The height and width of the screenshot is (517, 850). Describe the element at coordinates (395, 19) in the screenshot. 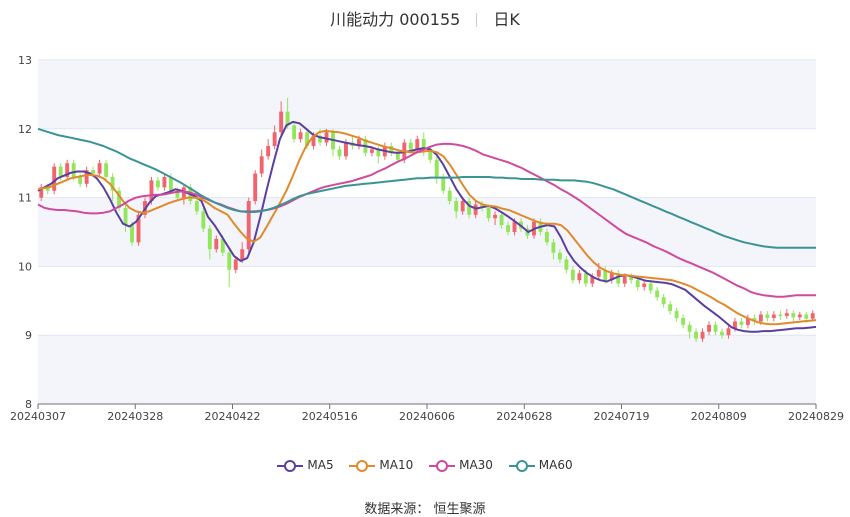

I see `stock-name: 川能动力 000155` at that location.